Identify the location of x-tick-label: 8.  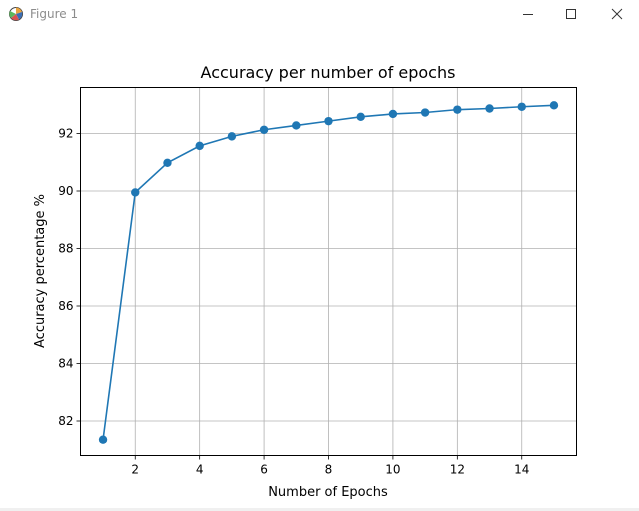
(329, 470).